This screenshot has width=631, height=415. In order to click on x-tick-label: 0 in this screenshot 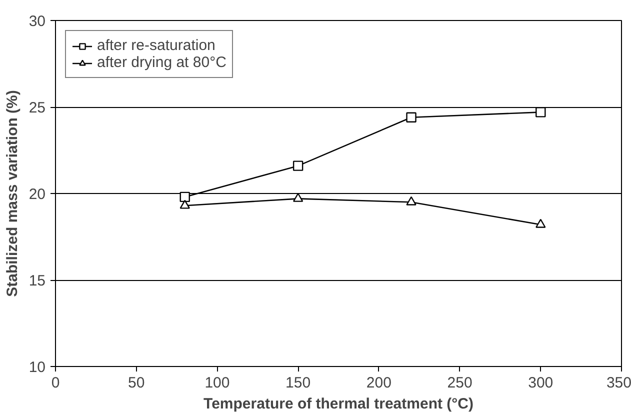, I will do `click(55, 383)`.